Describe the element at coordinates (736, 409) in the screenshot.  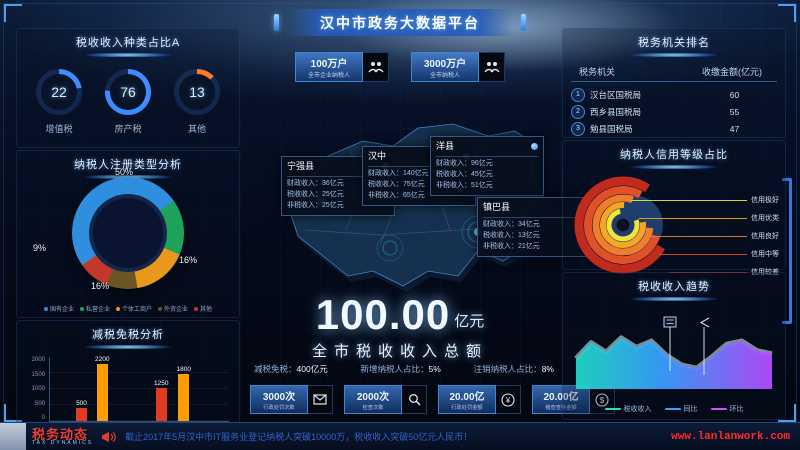
I see `legend-label: 环比` at that location.